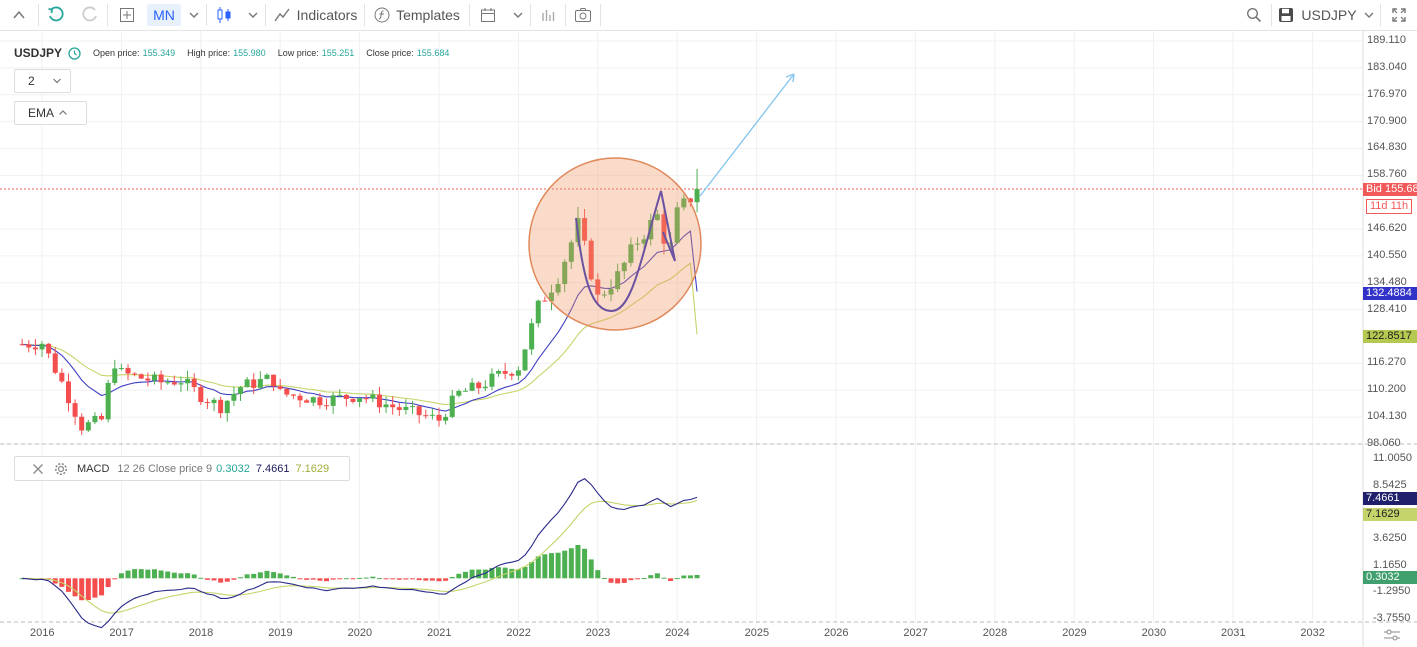 This screenshot has height=647, width=1417. I want to click on macd-line, so click(360, 553).